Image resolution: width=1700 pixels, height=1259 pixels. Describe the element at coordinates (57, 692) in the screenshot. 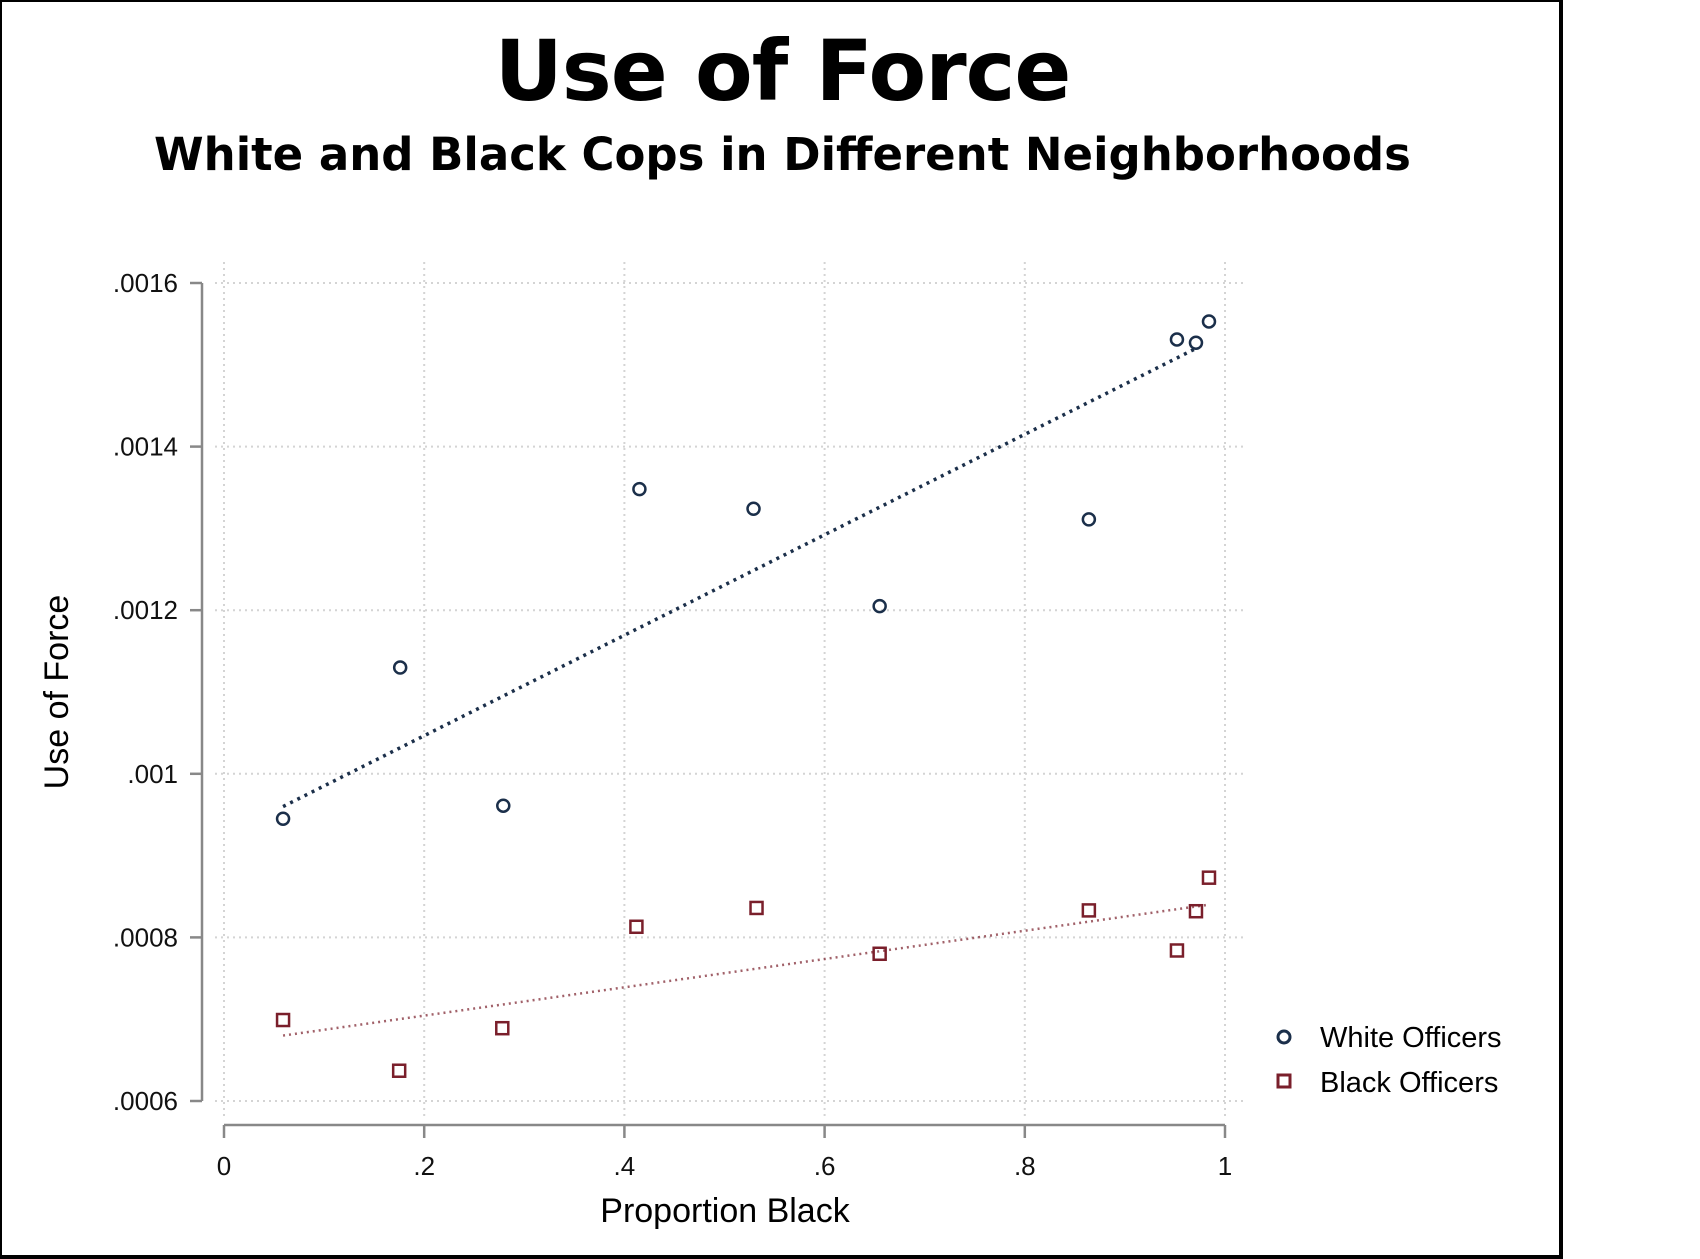

I see `y-axis-label: Use of Force` at that location.